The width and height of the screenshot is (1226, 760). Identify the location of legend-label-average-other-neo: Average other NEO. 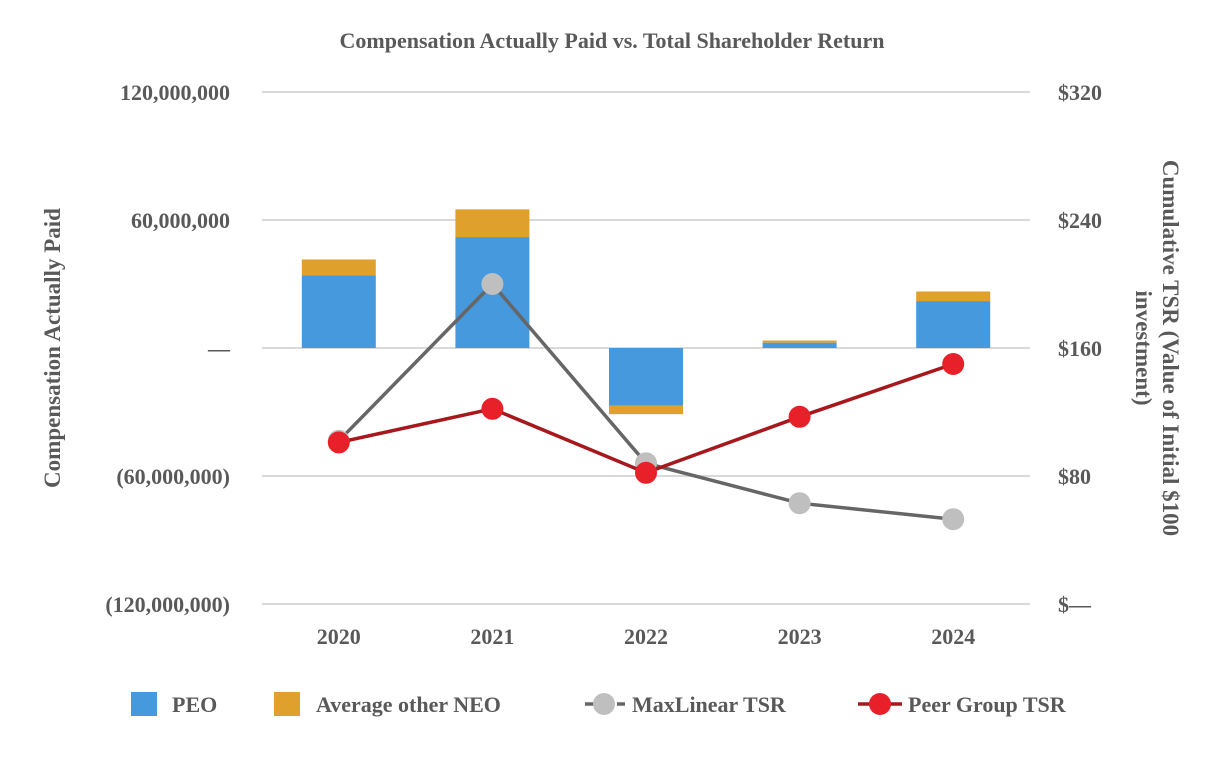
(408, 704).